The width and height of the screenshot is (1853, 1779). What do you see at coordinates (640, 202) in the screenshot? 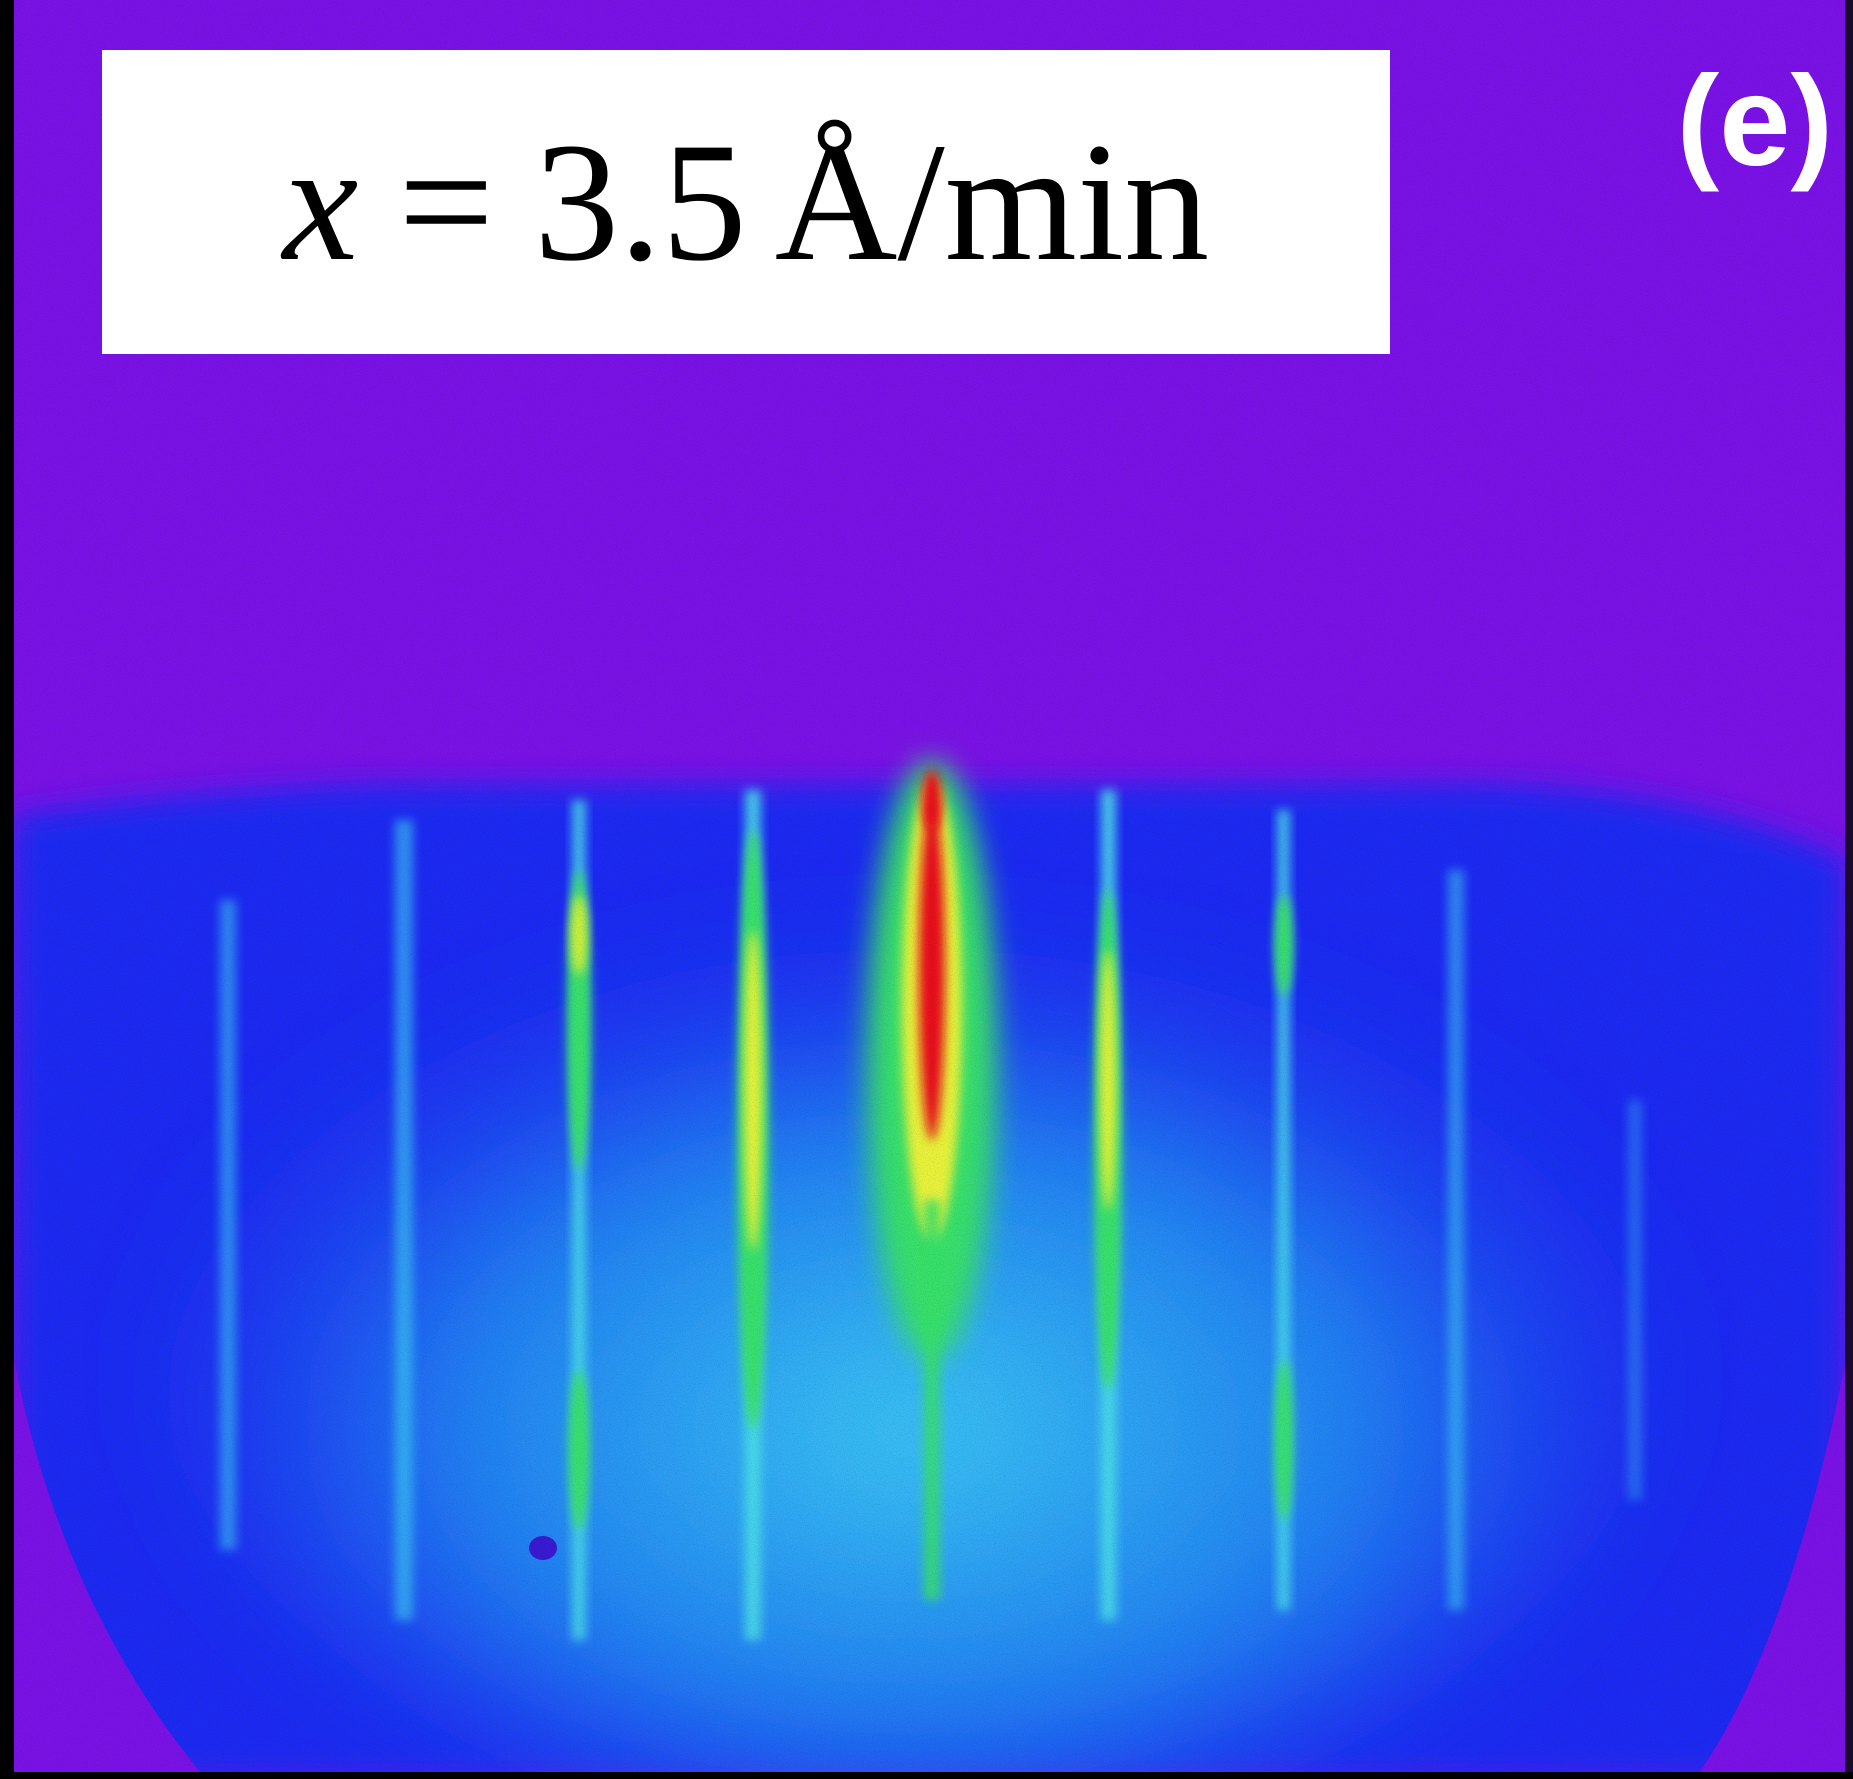
I see `rate-value: 3.5` at bounding box center [640, 202].